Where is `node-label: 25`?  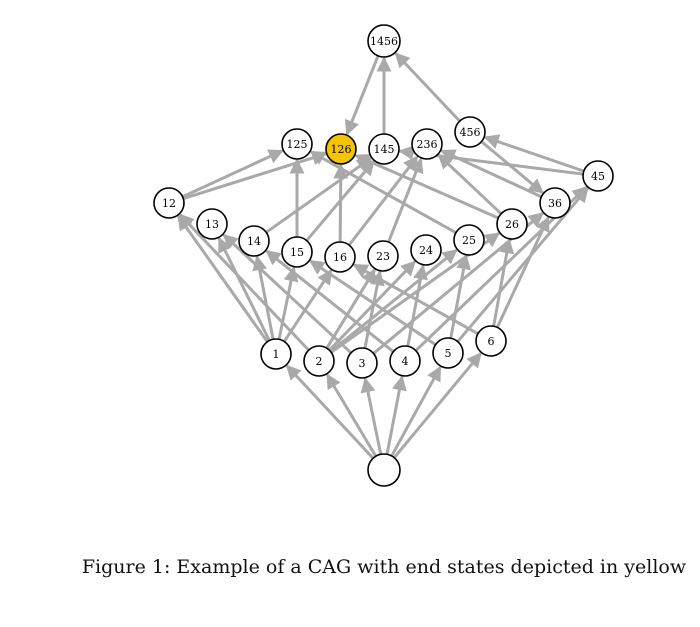 node-label: 25 is located at coordinates (469, 240).